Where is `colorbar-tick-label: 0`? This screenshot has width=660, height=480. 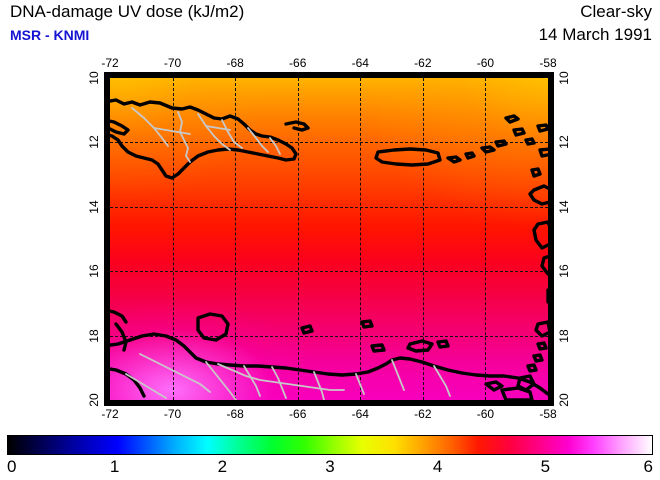 colorbar-tick-label: 0 is located at coordinates (12, 466).